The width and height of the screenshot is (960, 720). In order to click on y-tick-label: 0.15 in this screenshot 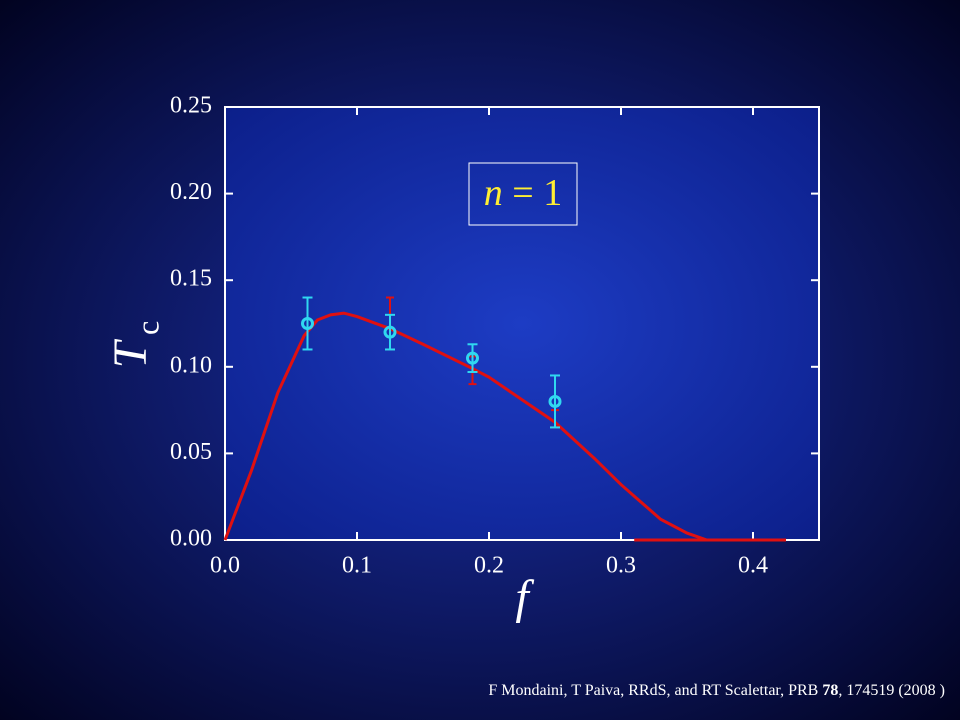, I will do `click(191, 279)`.